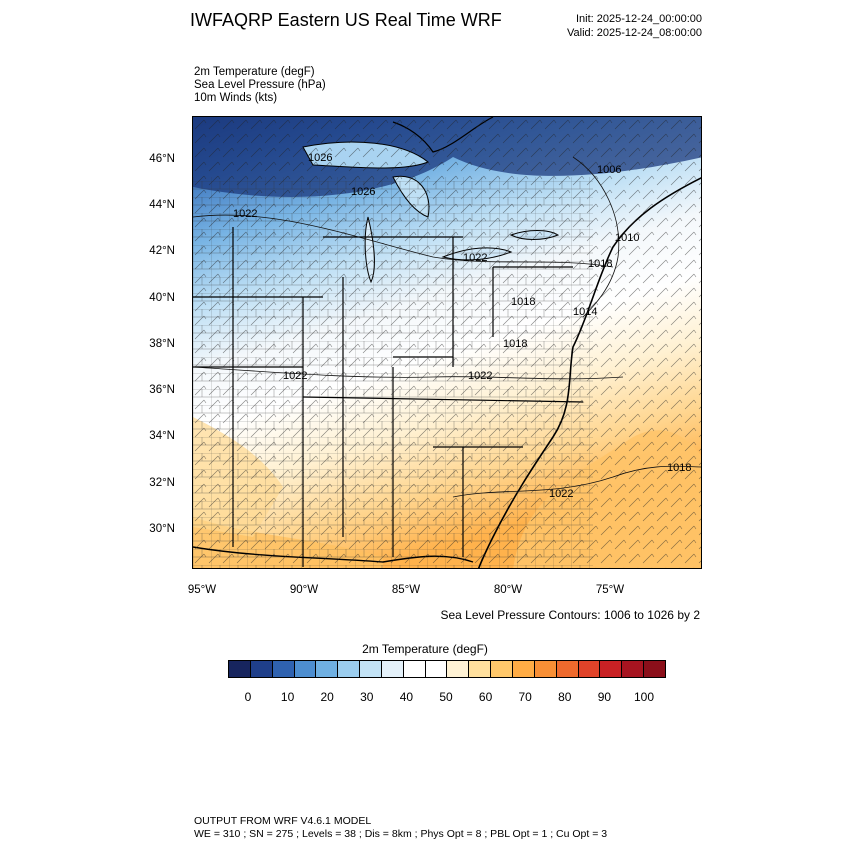 This screenshot has height=850, width=850. Describe the element at coordinates (367, 697) in the screenshot. I see `colorbar-tick-label: 30` at that location.